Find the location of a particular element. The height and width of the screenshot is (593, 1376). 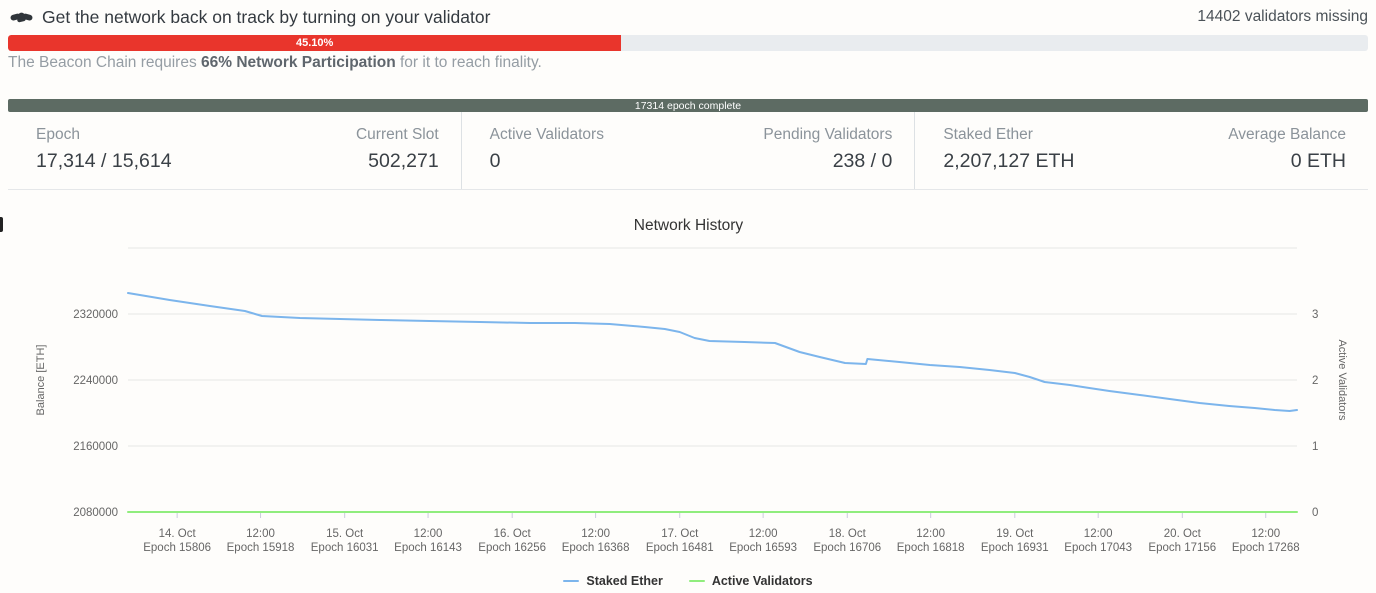

participation-progress-track: 45.10% is located at coordinates (688, 43).